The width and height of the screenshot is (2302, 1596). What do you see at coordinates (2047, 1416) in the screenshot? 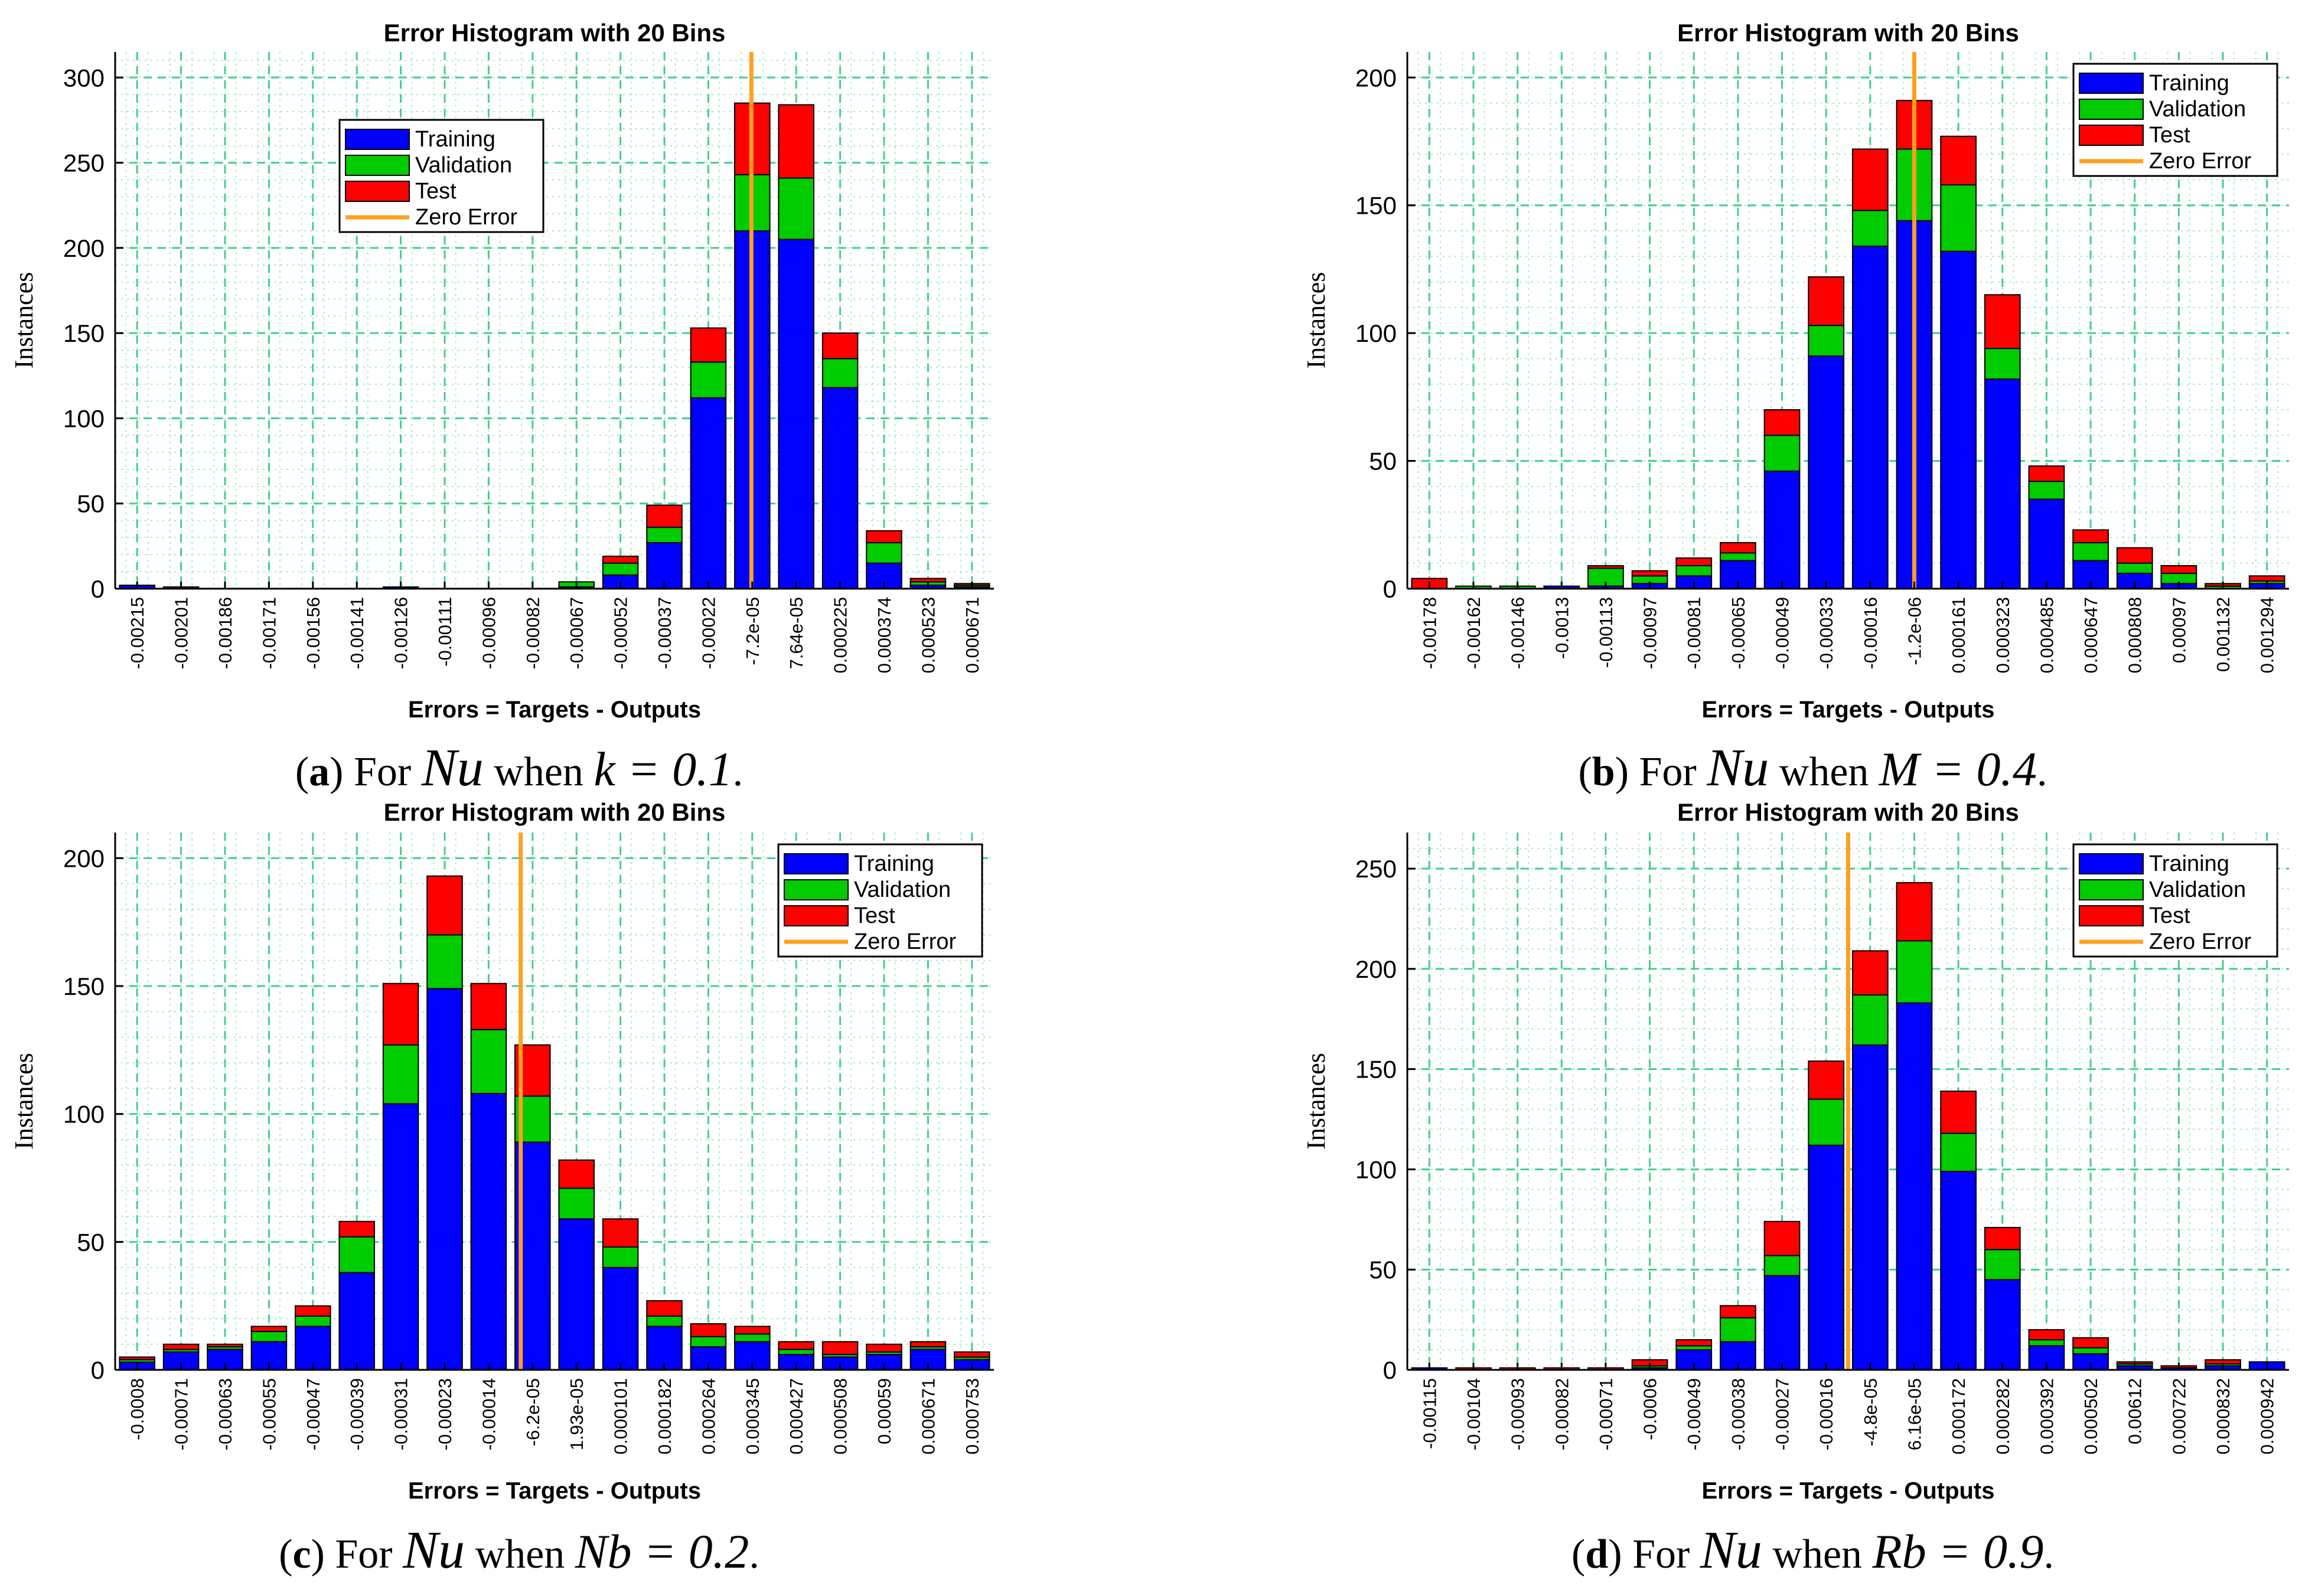
I see `x-tick-label: 0.000392` at bounding box center [2047, 1416].